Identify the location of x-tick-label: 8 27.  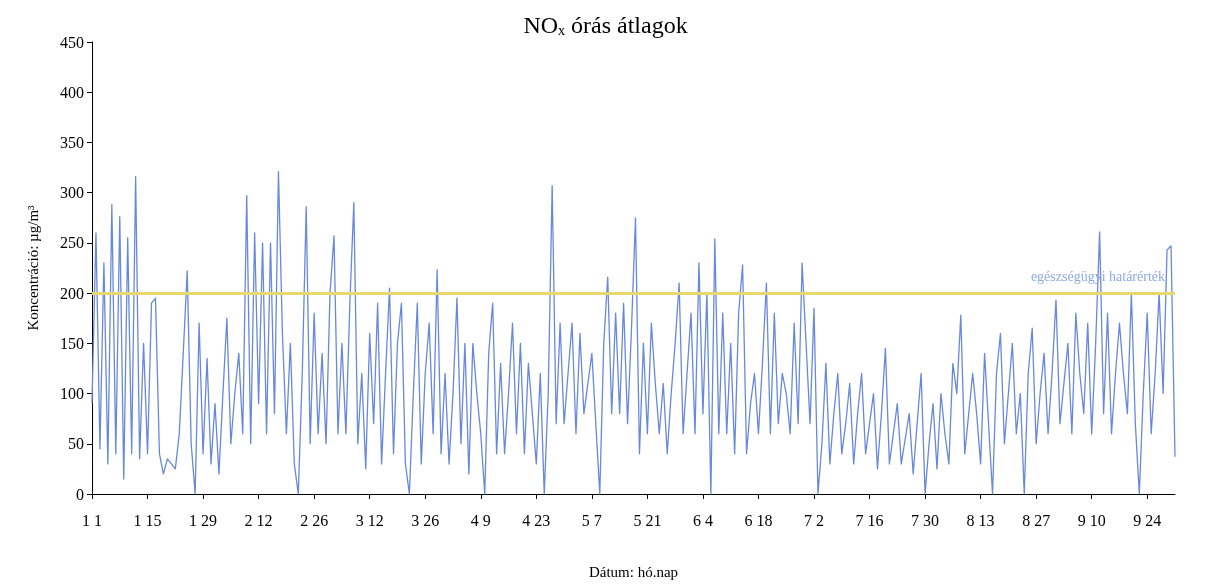
(1036, 520).